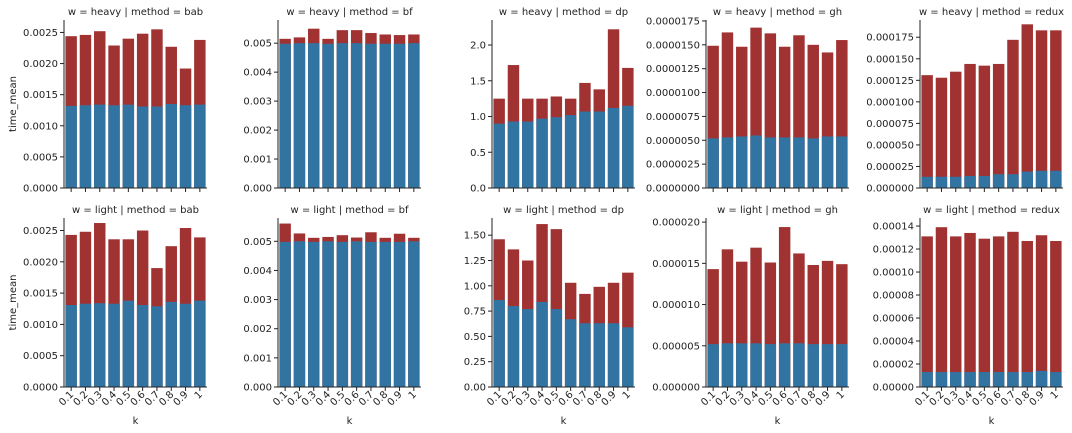 This screenshot has width=1072, height=433. Describe the element at coordinates (673, 69) in the screenshot. I see `y-tick-label: 0.0000125` at that location.